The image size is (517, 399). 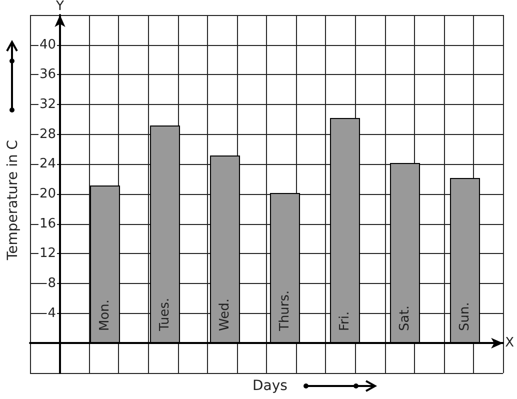 What do you see at coordinates (47, 104) in the screenshot?
I see `y-tick-label: 32` at bounding box center [47, 104].